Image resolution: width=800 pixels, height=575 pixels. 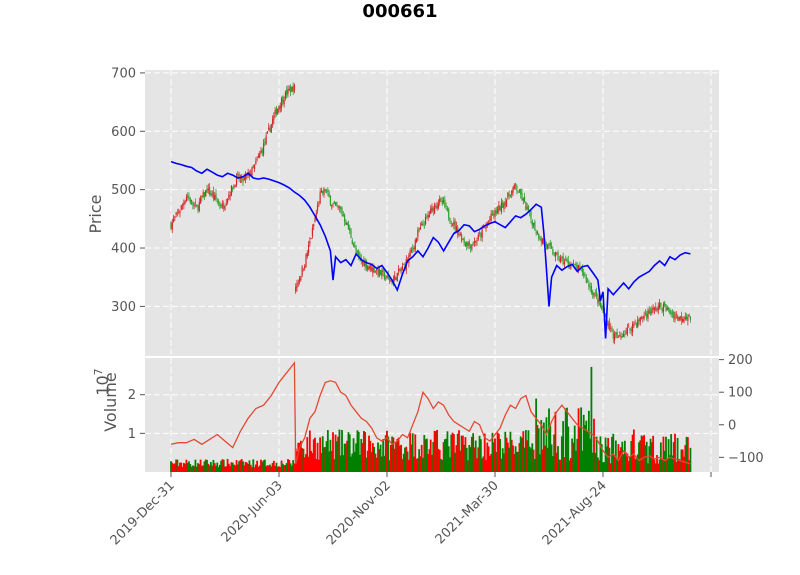 What do you see at coordinates (128, 190) in the screenshot?
I see `price-y-ticks: 300 400 500 600 700` at bounding box center [128, 190].